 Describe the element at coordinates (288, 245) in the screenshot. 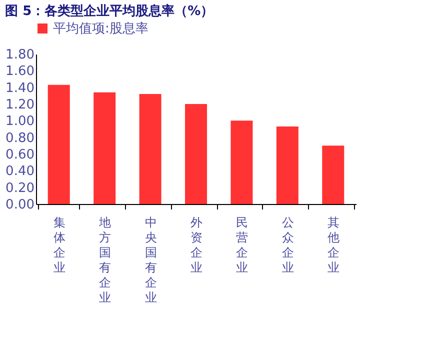

I see `x-tick-label: 公众企业` at that location.